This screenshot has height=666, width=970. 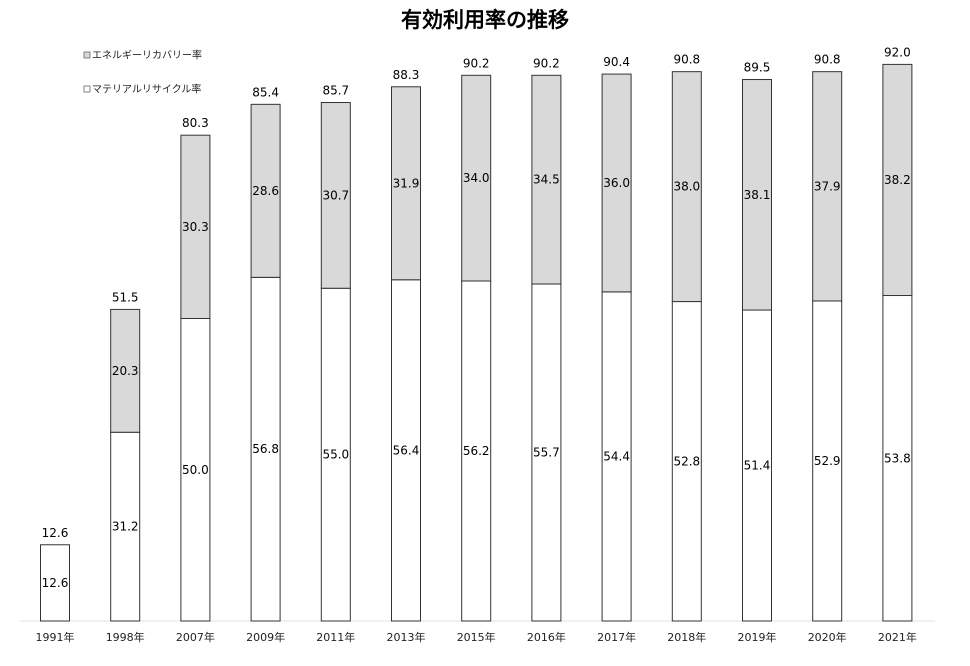 I want to click on x-tick-label: 2013年, so click(x=406, y=637).